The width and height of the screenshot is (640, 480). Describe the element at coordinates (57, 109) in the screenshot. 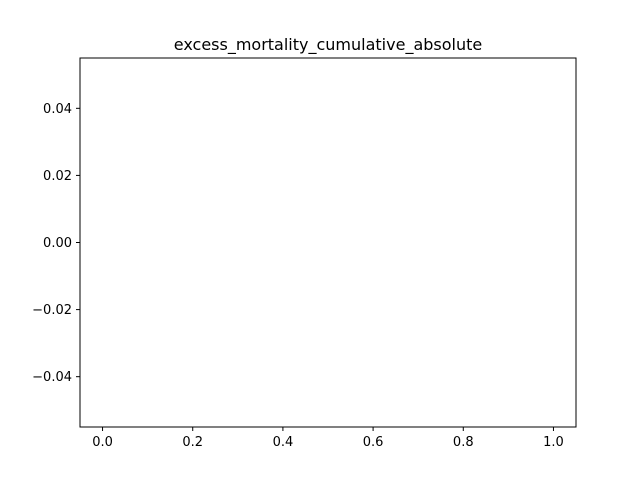

I see `y-tick-label: 0.04` at that location.